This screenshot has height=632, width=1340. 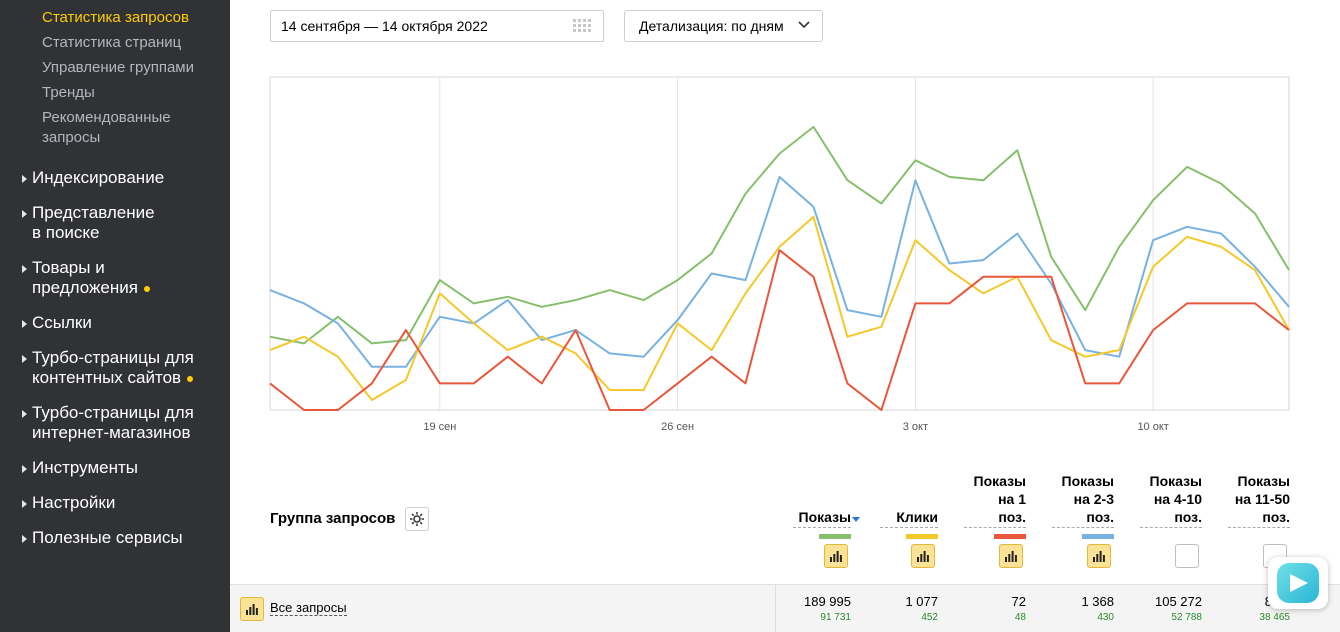 What do you see at coordinates (74, 502) in the screenshot?
I see `sidebar-section-label: Настройки` at bounding box center [74, 502].